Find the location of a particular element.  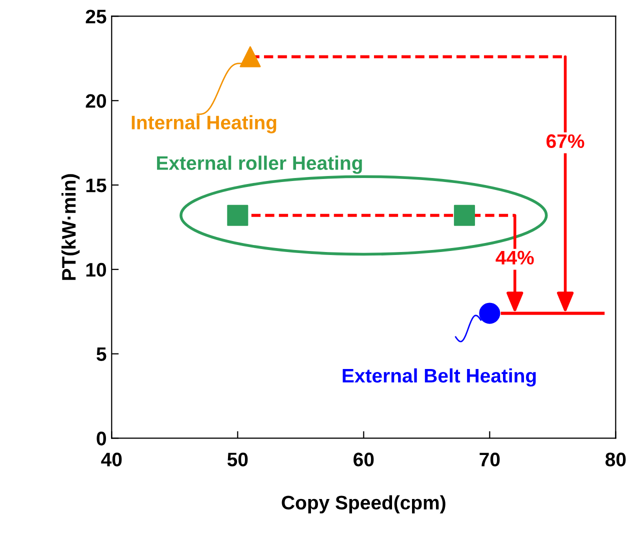

y-tick-label: 25 is located at coordinates (96, 17).